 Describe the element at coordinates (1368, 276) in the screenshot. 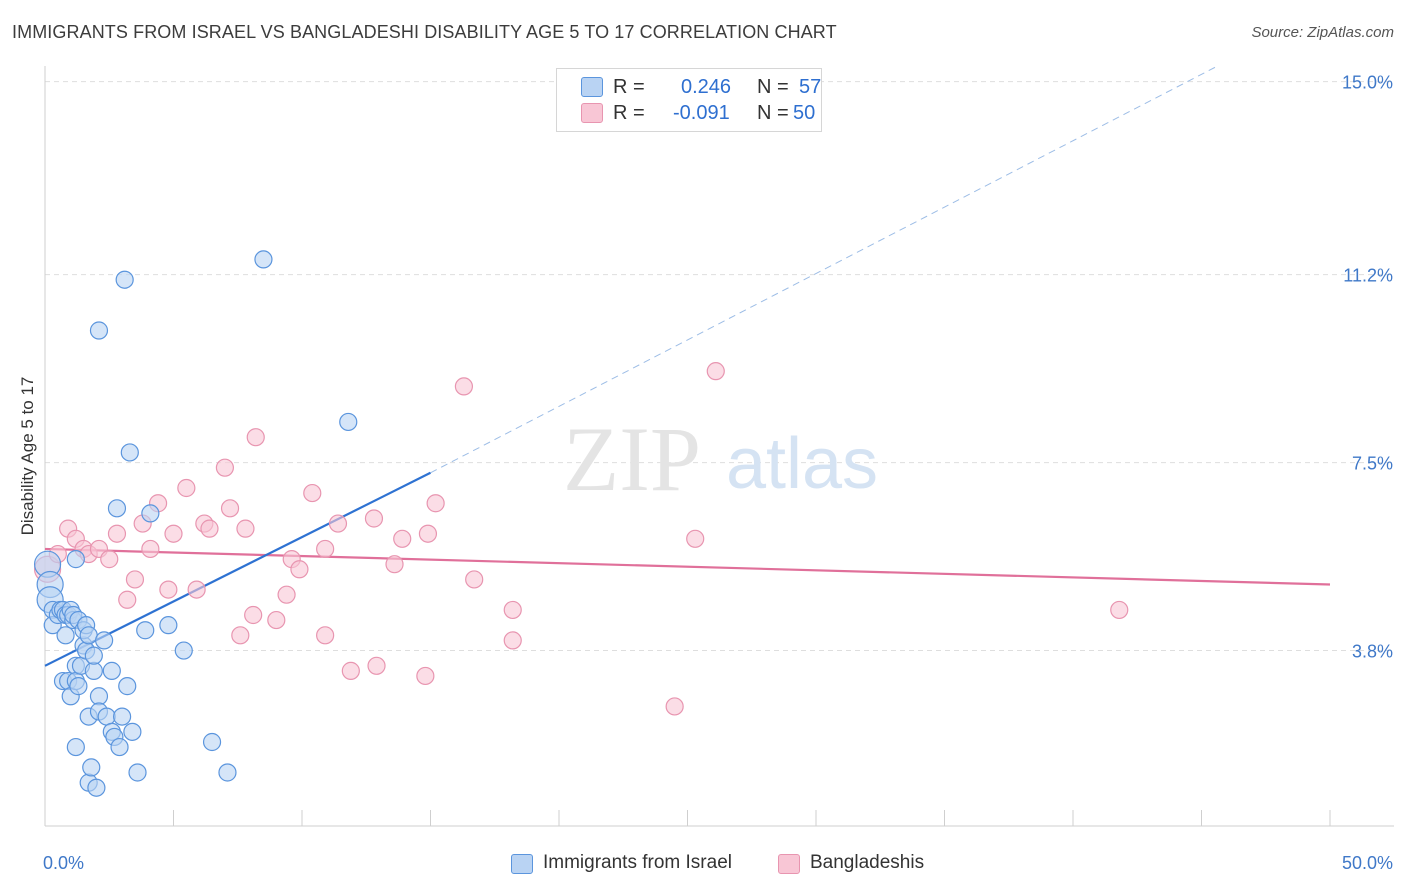

I see `y-tick-label: 11.2%` at that location.